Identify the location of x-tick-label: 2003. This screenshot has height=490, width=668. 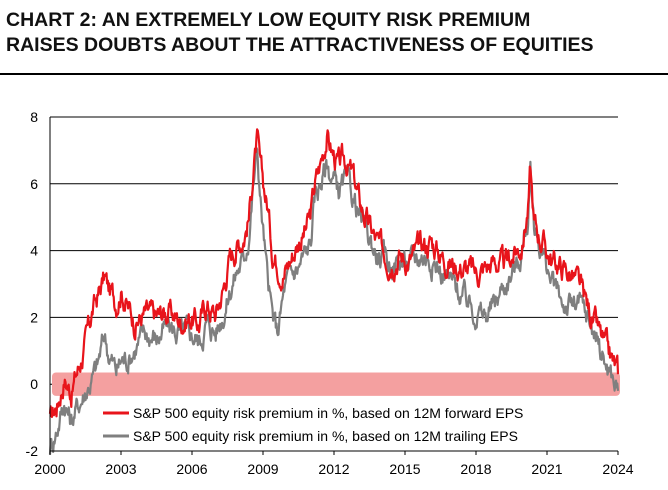
(120, 469).